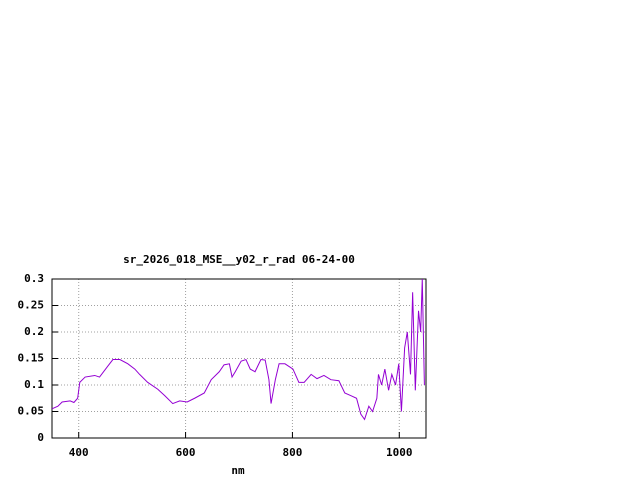 The height and width of the screenshot is (484, 640). Describe the element at coordinates (238, 470) in the screenshot. I see `x-axis-label: nm` at that location.